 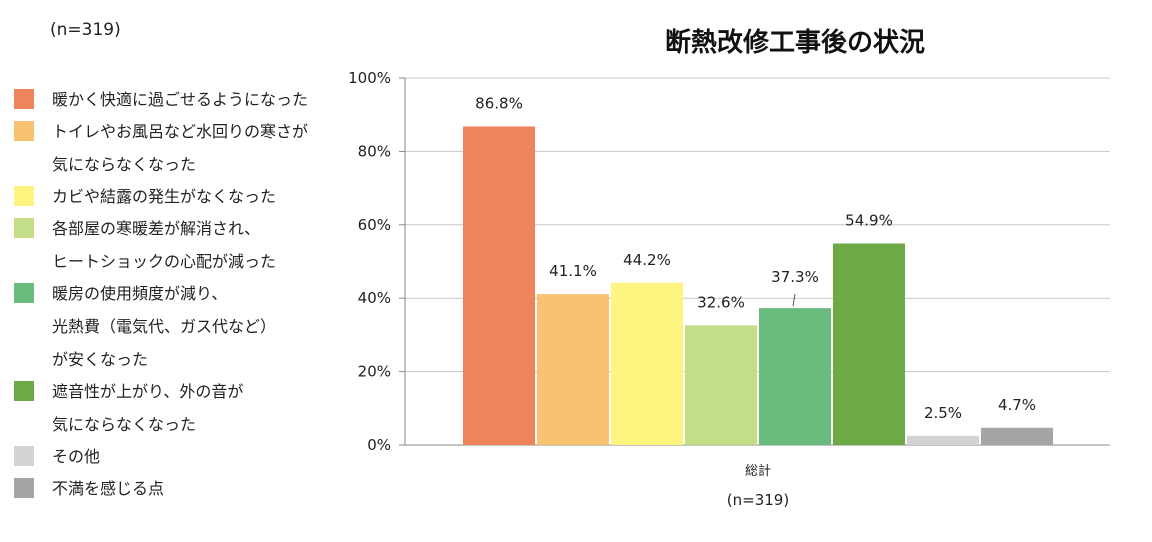 I want to click on data-label: 2.5%, so click(x=943, y=413).